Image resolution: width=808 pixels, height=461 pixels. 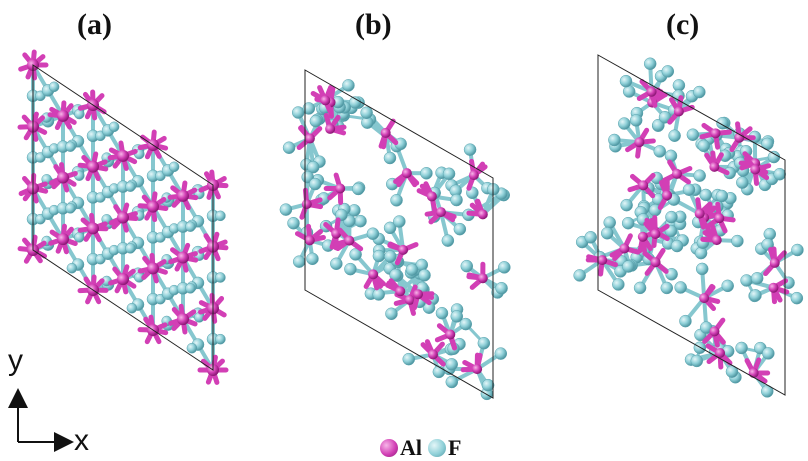 What do you see at coordinates (41, 420) in the screenshot?
I see `axes-indicator` at bounding box center [41, 420].